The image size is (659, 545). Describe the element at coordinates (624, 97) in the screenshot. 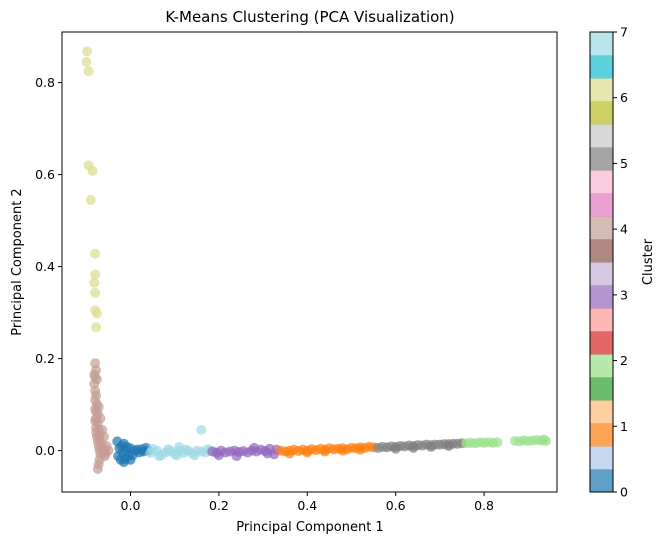

I see `colorbar-tick-label: 6` at that location.